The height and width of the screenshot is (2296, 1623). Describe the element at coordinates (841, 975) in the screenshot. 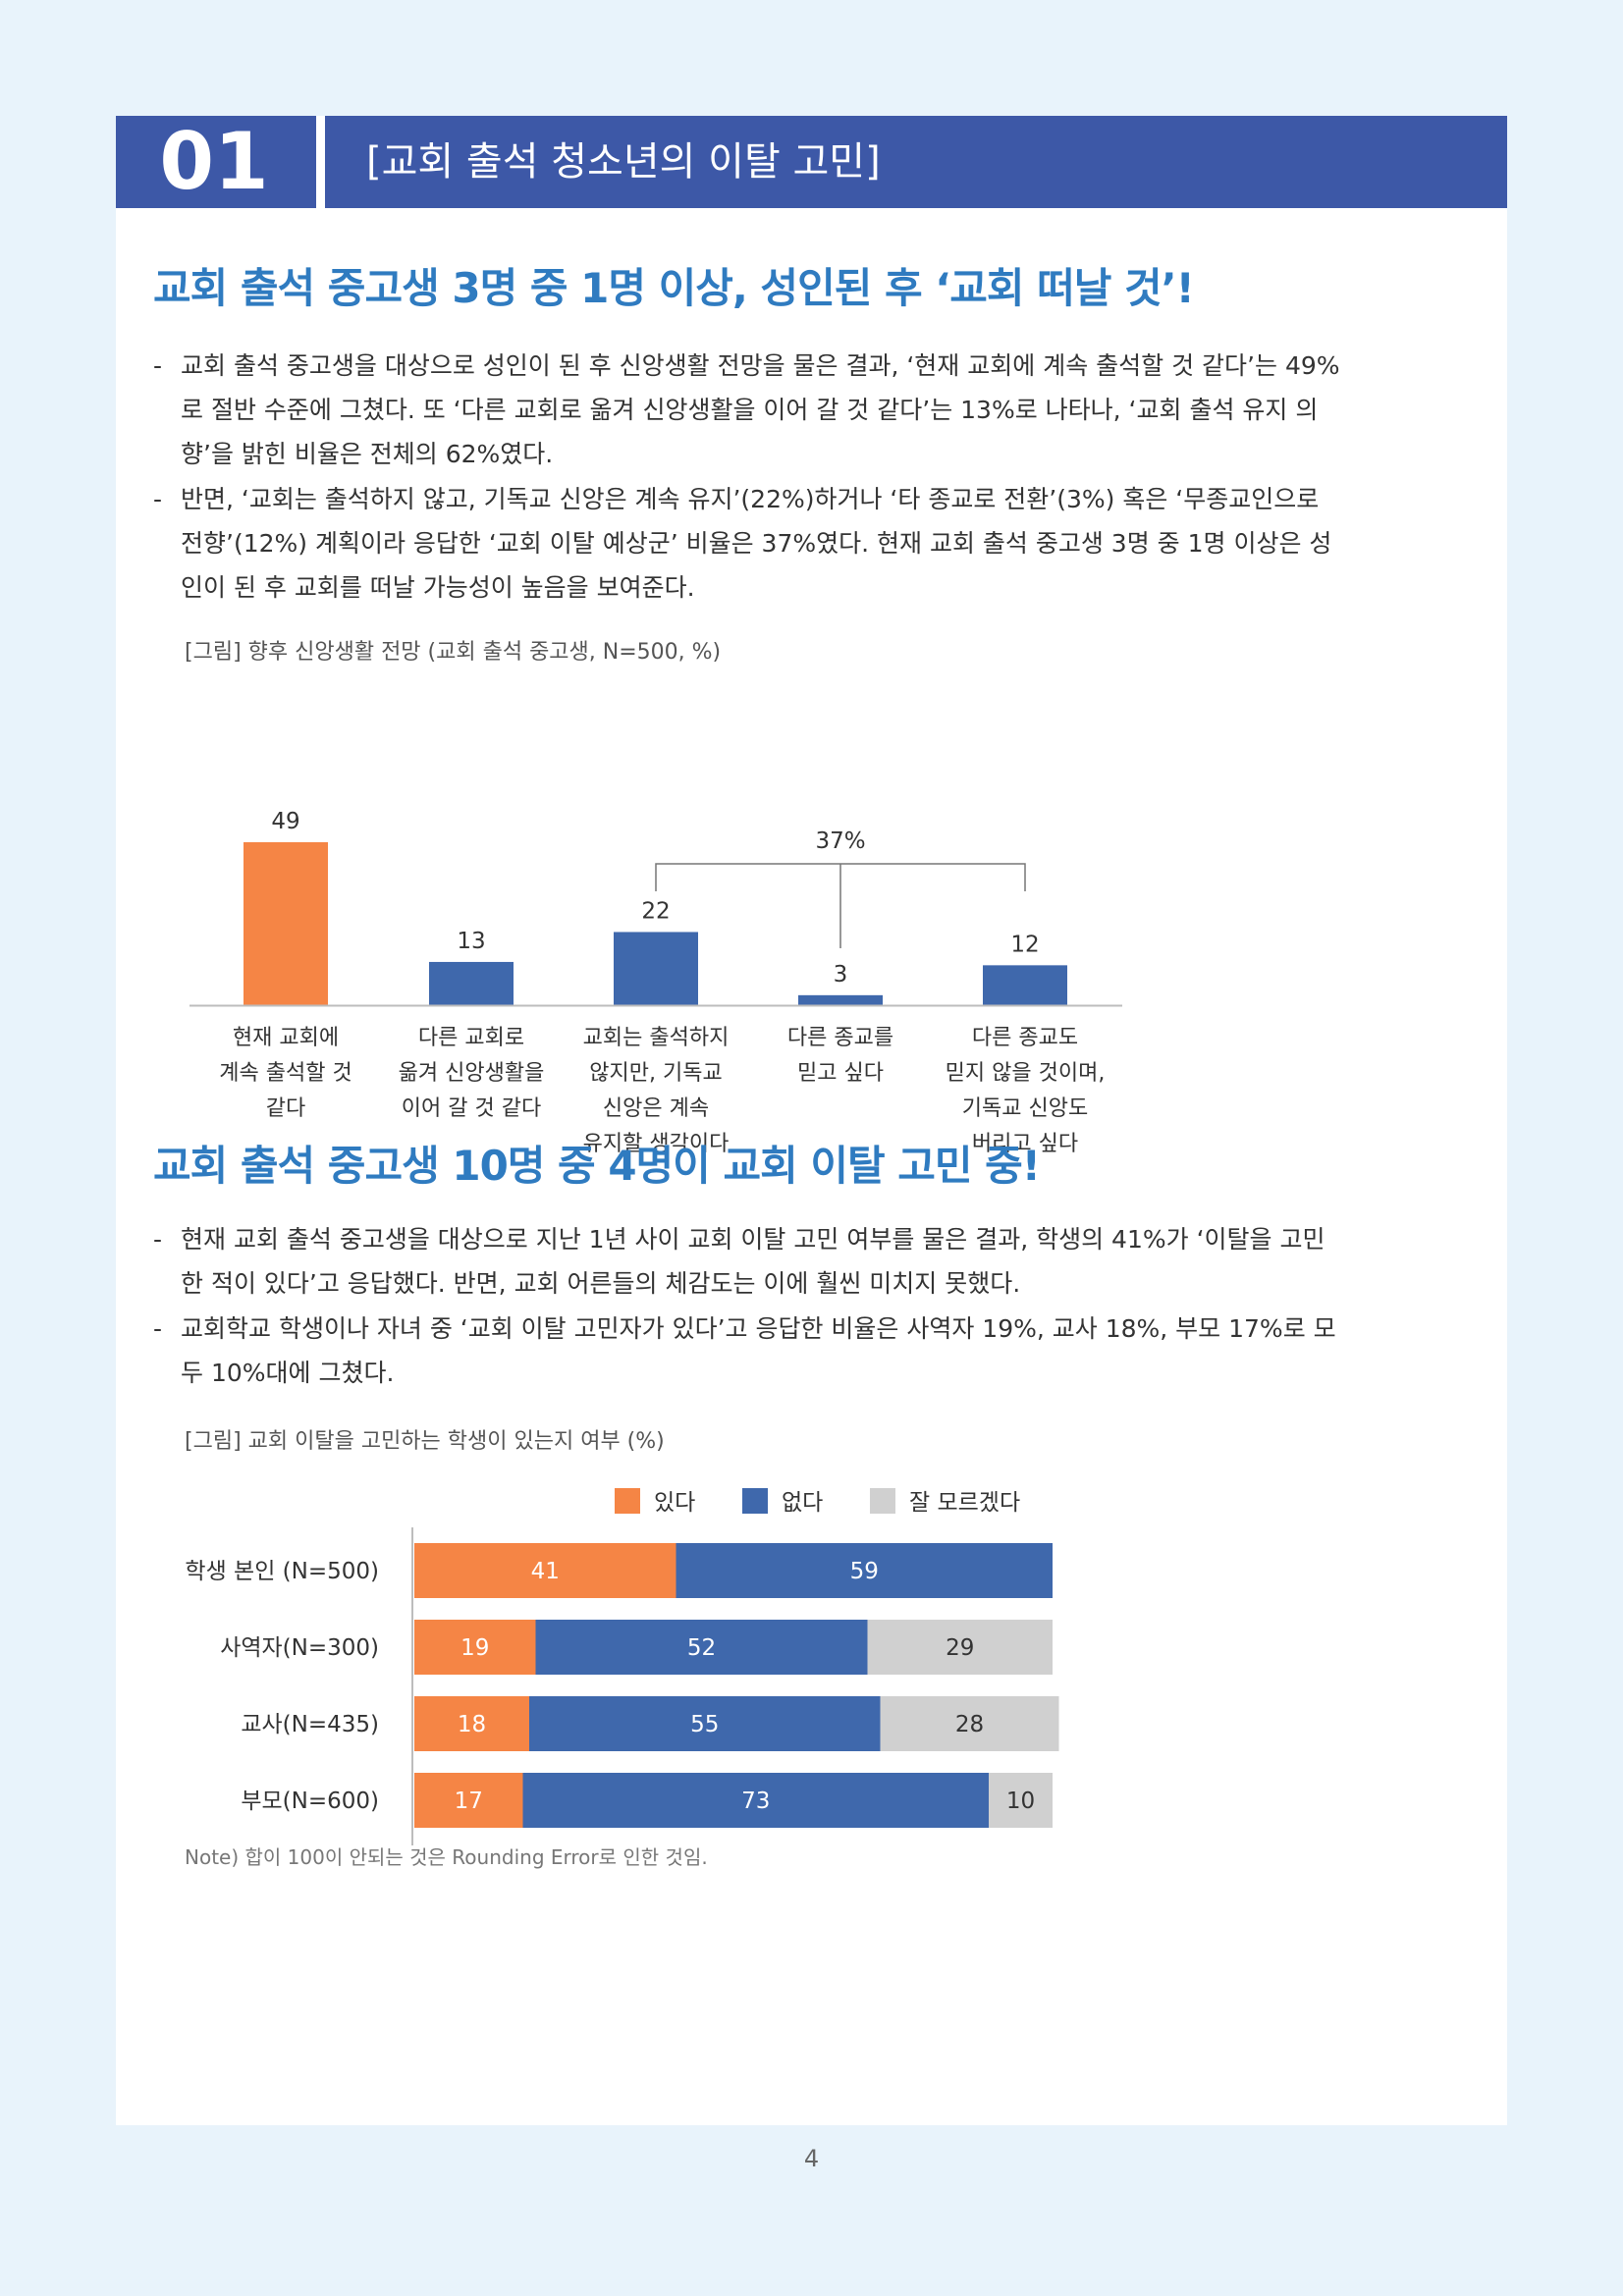

I see `bar-value-label: 3` at that location.